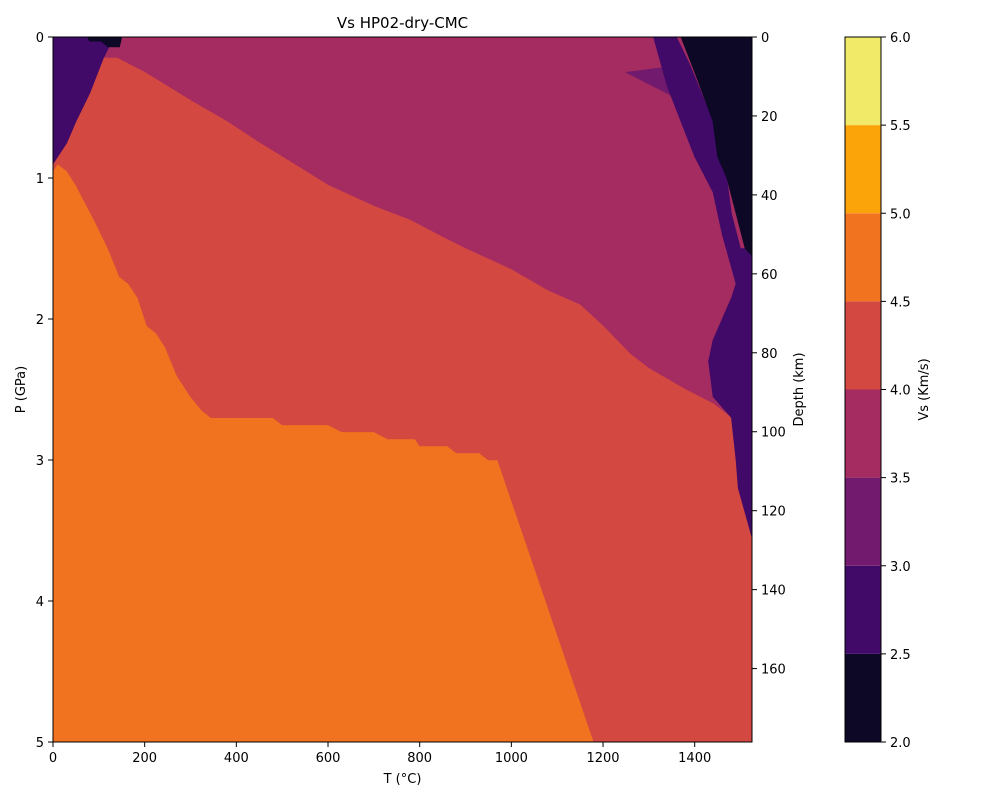 This screenshot has width=1000, height=804. I want to click on depth-tick-label: 0, so click(765, 38).